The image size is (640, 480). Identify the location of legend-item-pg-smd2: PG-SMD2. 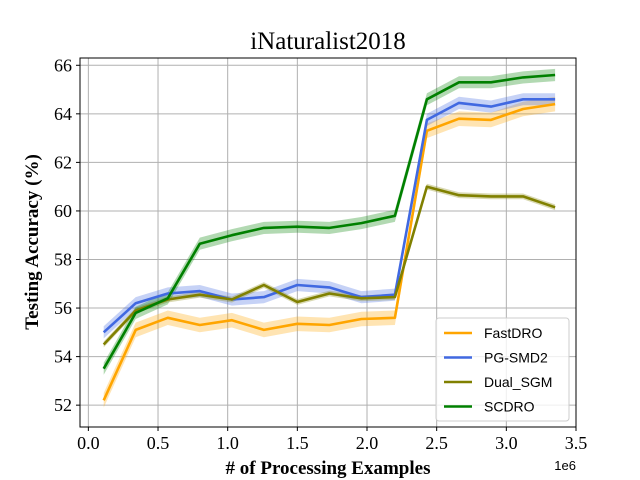
(496, 358).